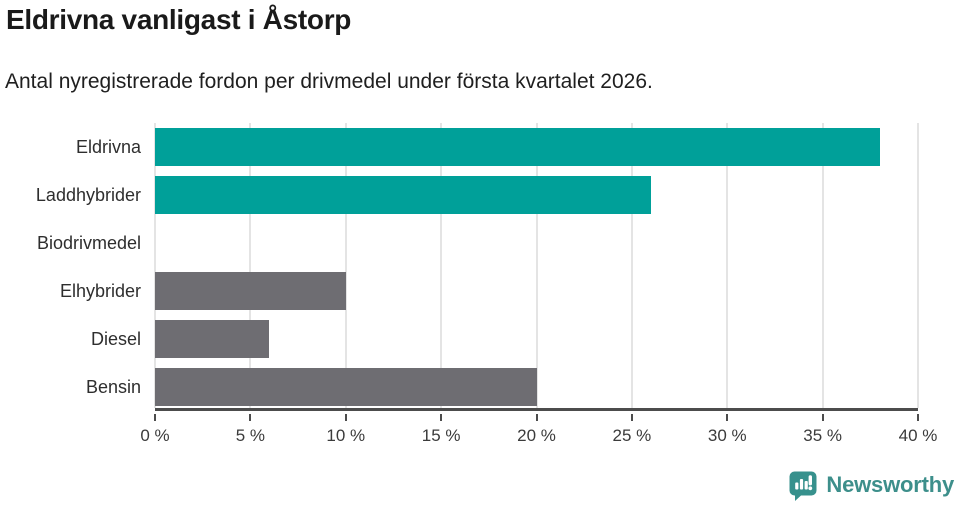  Describe the element at coordinates (727, 435) in the screenshot. I see `tick-label-30: 30 %` at that location.